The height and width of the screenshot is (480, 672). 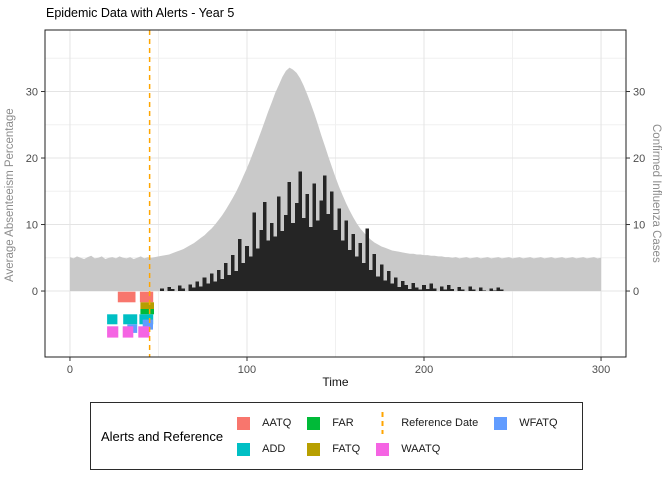 I want to click on x-axis-title: Time, so click(x=335, y=382).